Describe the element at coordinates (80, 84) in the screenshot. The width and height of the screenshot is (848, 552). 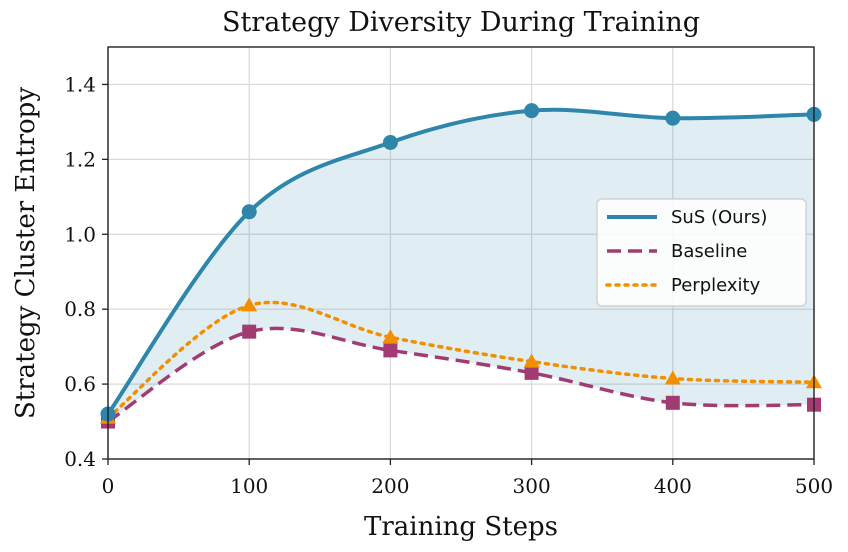
I see `y-tick-label: 1.4` at that location.